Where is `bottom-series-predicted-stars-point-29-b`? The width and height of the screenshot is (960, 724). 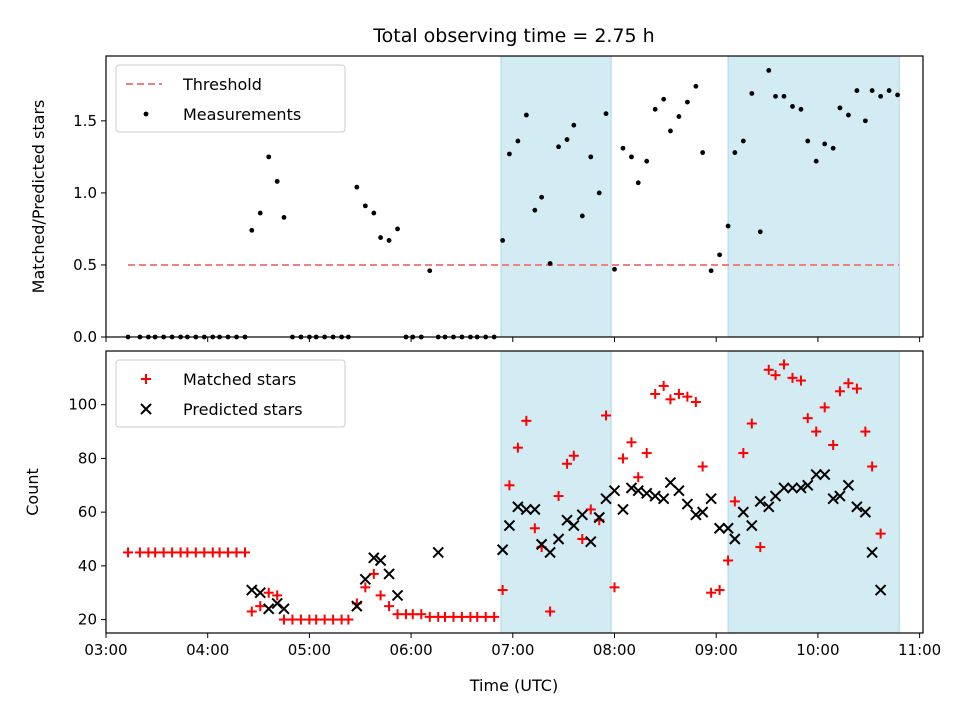
bottom-series-predicted-stars-point-29-b is located at coordinates (638, 490).